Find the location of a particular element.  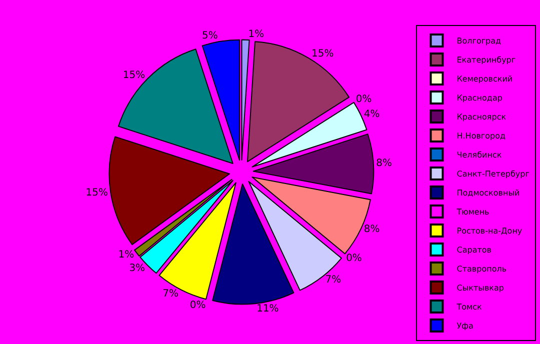

data-label: 4% is located at coordinates (372, 114).